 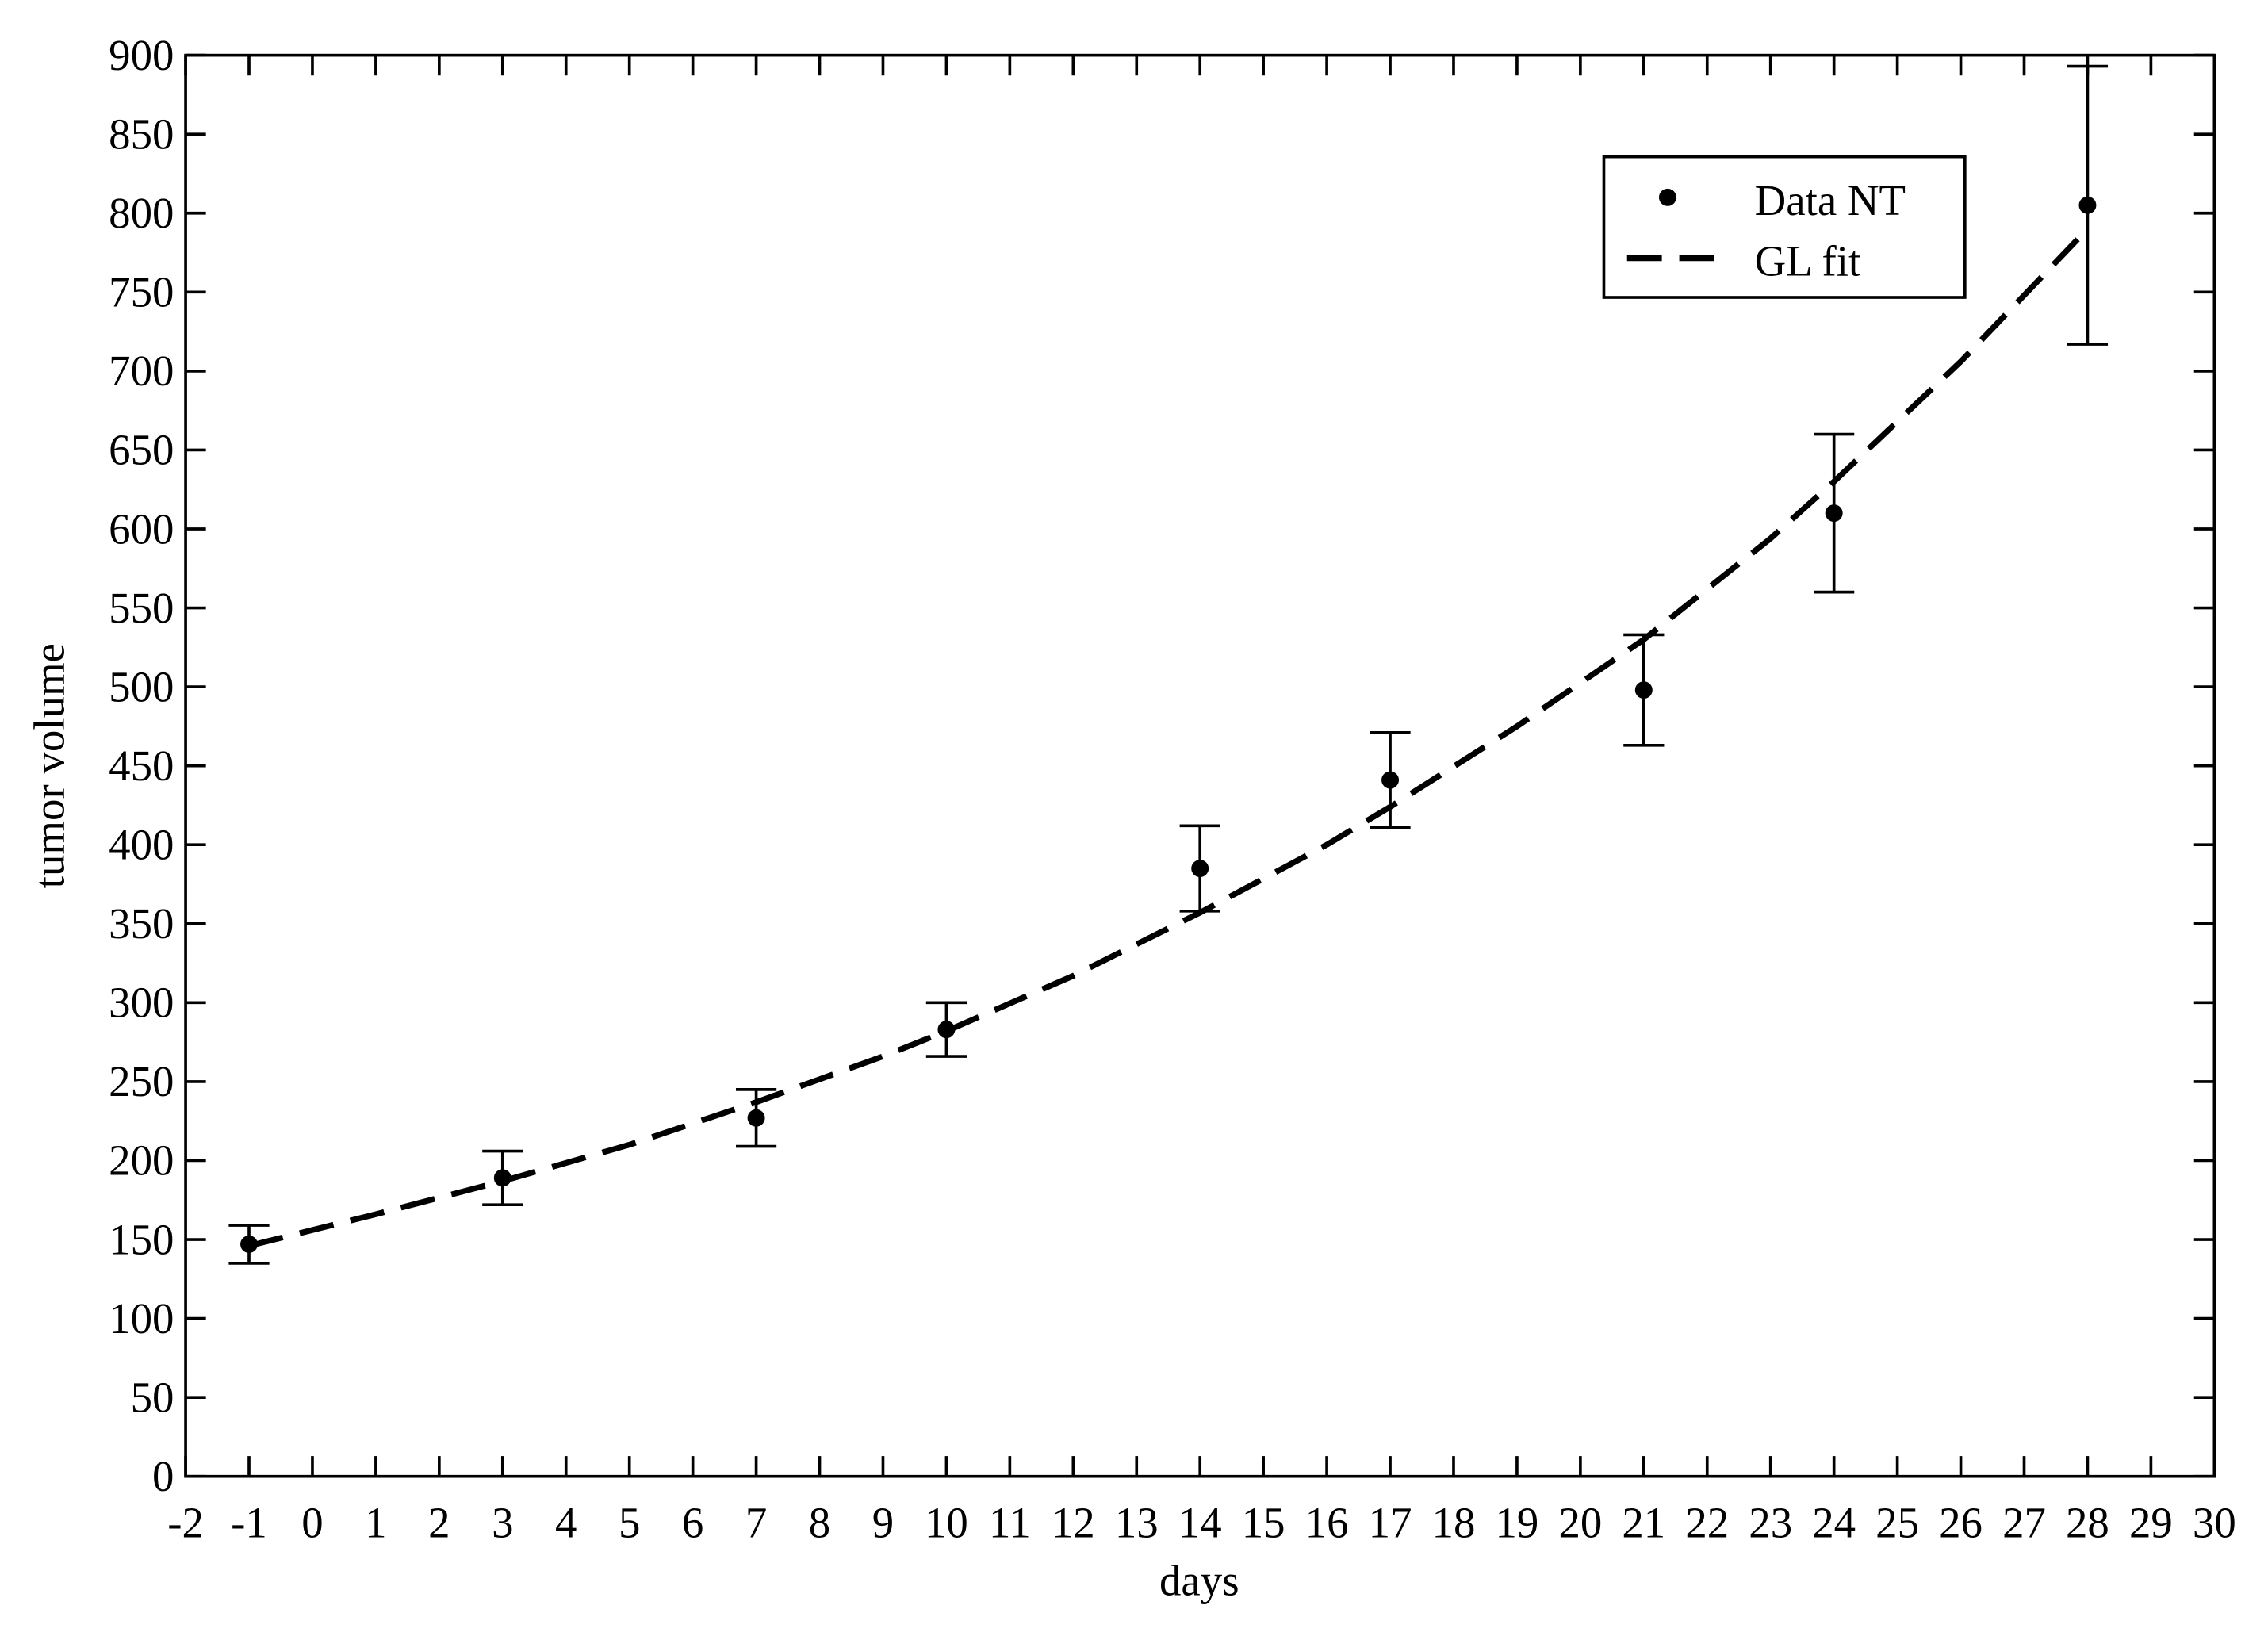 What do you see at coordinates (141, 1081) in the screenshot?
I see `y-tick-label: 250` at bounding box center [141, 1081].